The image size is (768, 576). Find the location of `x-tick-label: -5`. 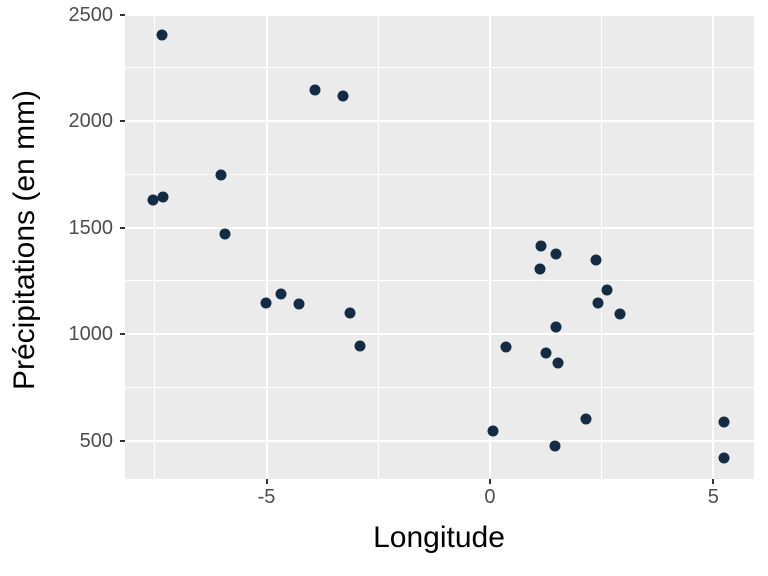

x-tick-label: -5 is located at coordinates (266, 497).